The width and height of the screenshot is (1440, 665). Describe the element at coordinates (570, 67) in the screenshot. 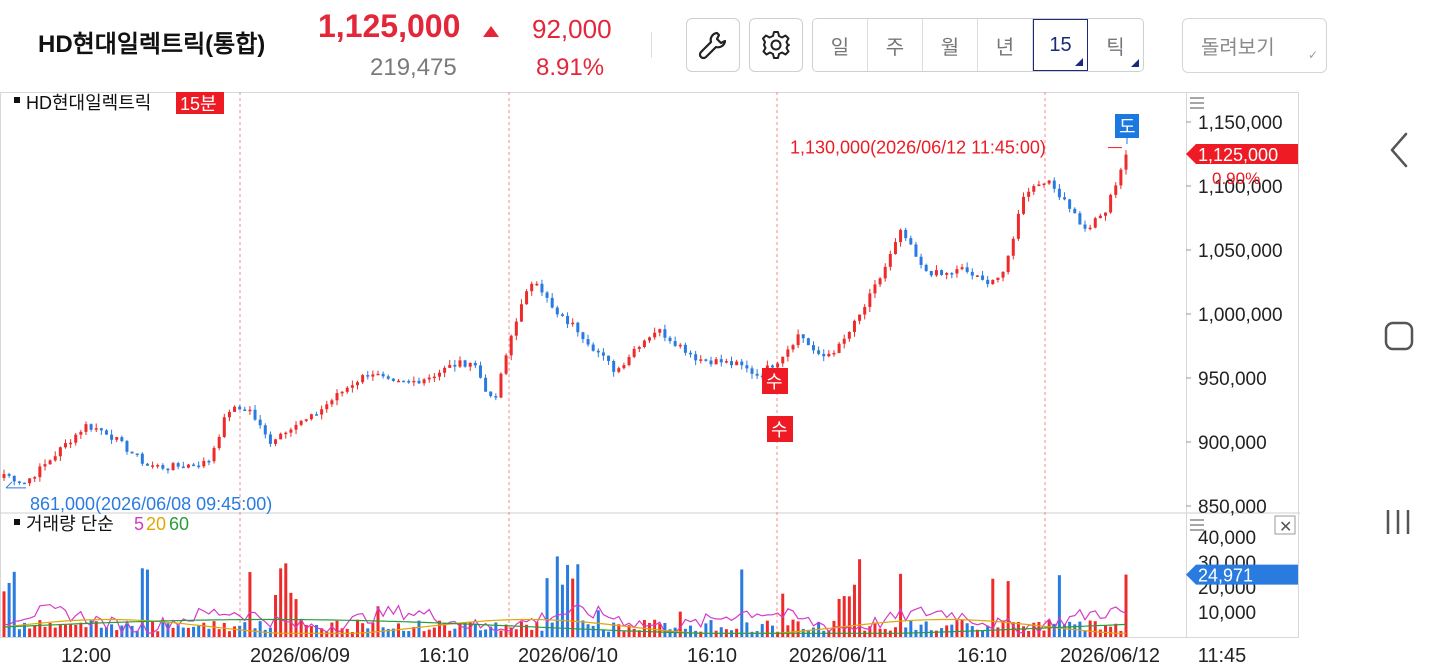

I see `change-percent: 8.91%` at that location.